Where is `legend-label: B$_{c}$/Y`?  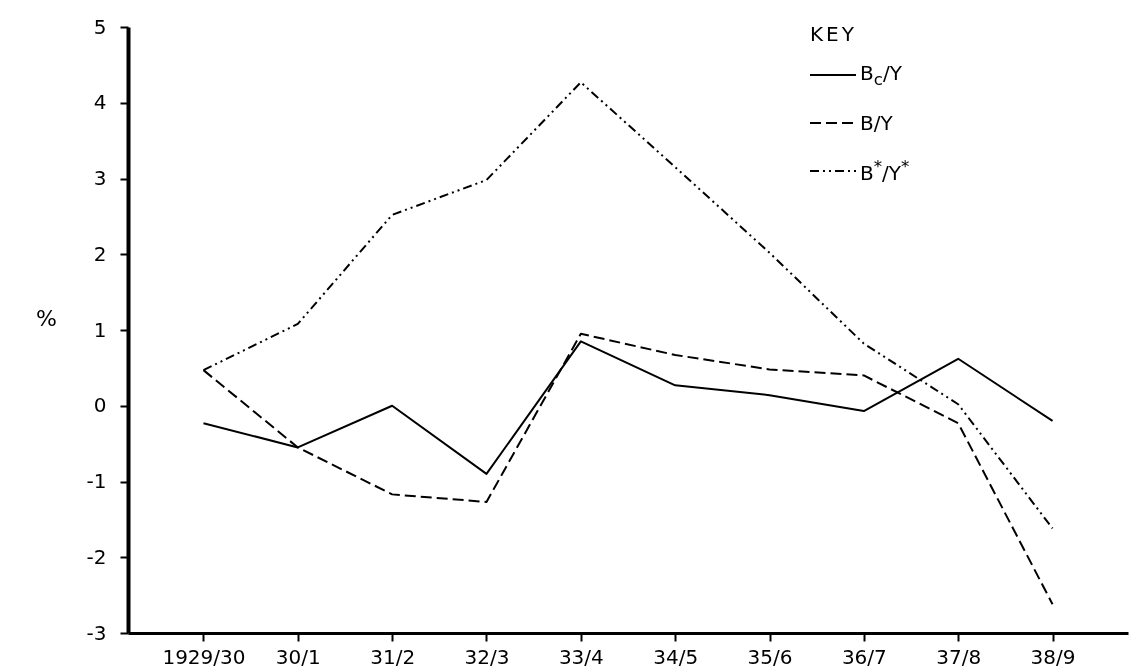
legend-label: B$_{c}$/Y is located at coordinates (881, 75).